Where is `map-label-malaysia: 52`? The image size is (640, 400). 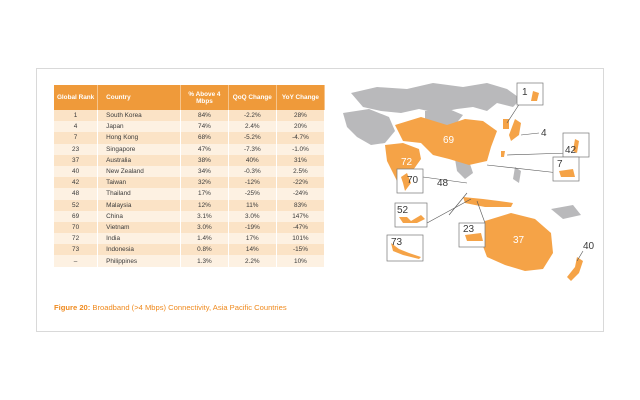
map-label-malaysia: 52 is located at coordinates (403, 210).